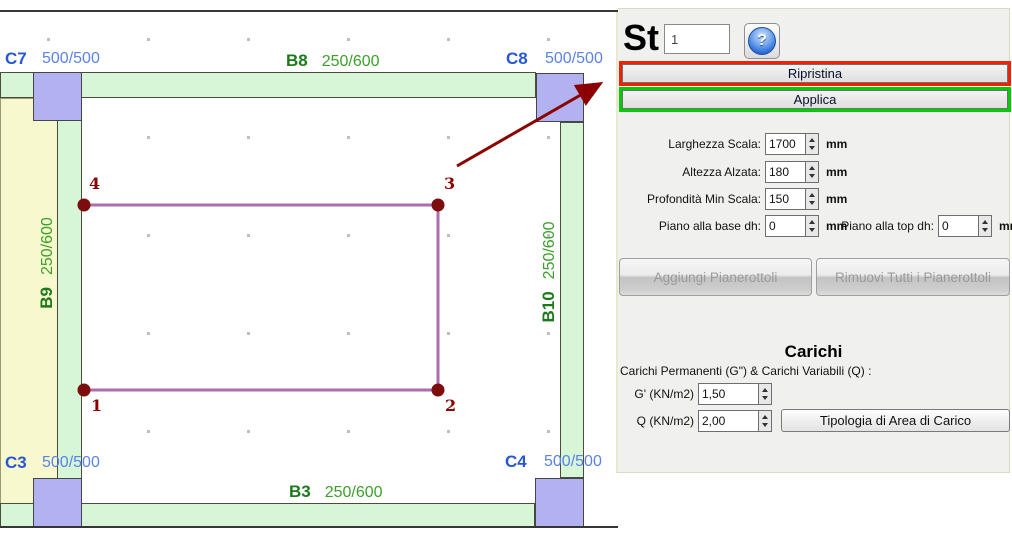 This screenshot has width=1012, height=538. I want to click on row-altezza: Altezza Alzata: mm, so click(732, 172).